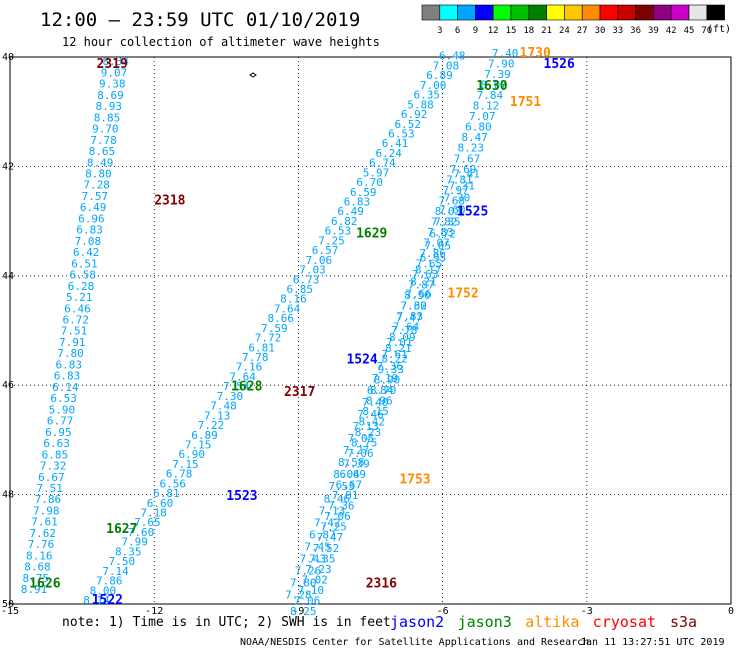 Image resolution: width=740 pixels, height=650 pixels. I want to click on pass-number-label: 2317, so click(299, 392).